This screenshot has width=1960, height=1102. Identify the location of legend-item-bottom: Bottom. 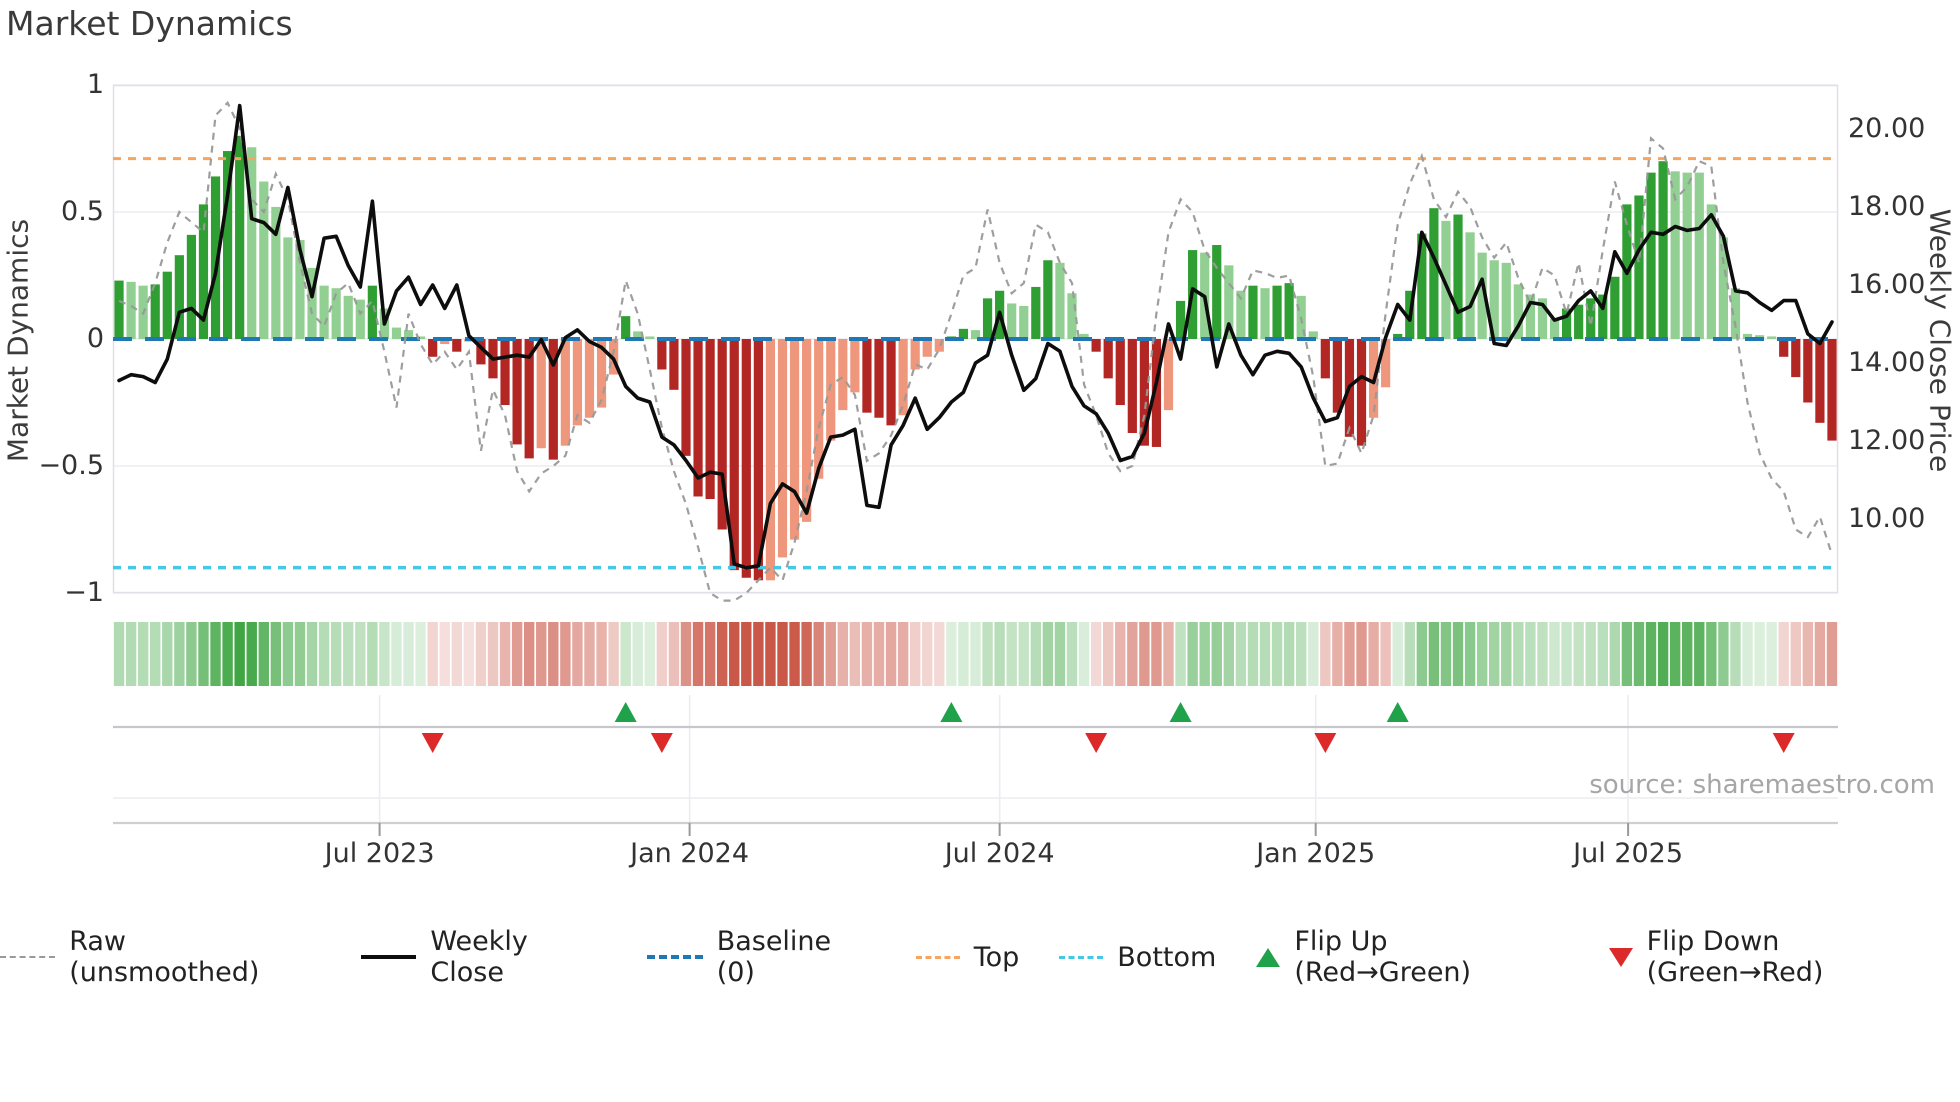
(1137, 957).